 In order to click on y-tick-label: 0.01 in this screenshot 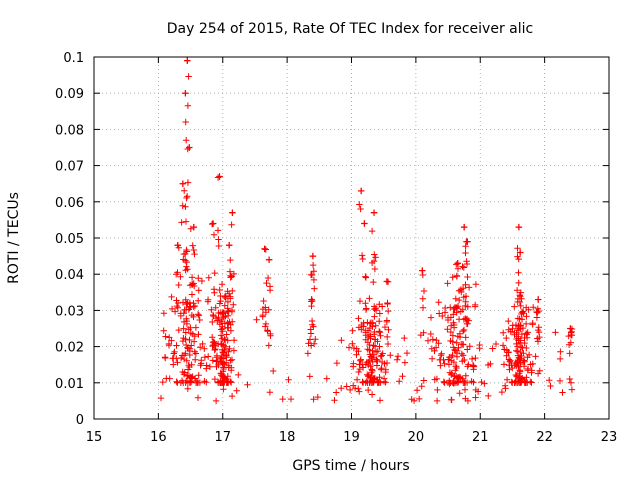, I will do `click(69, 384)`.